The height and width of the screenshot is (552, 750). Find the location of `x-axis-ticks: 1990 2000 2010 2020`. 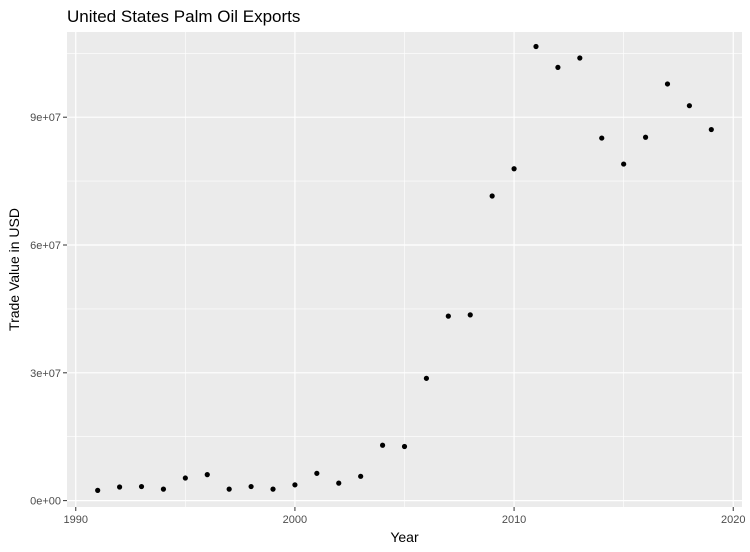

x-axis-ticks: 1990 2000 2010 2020 is located at coordinates (404, 516).